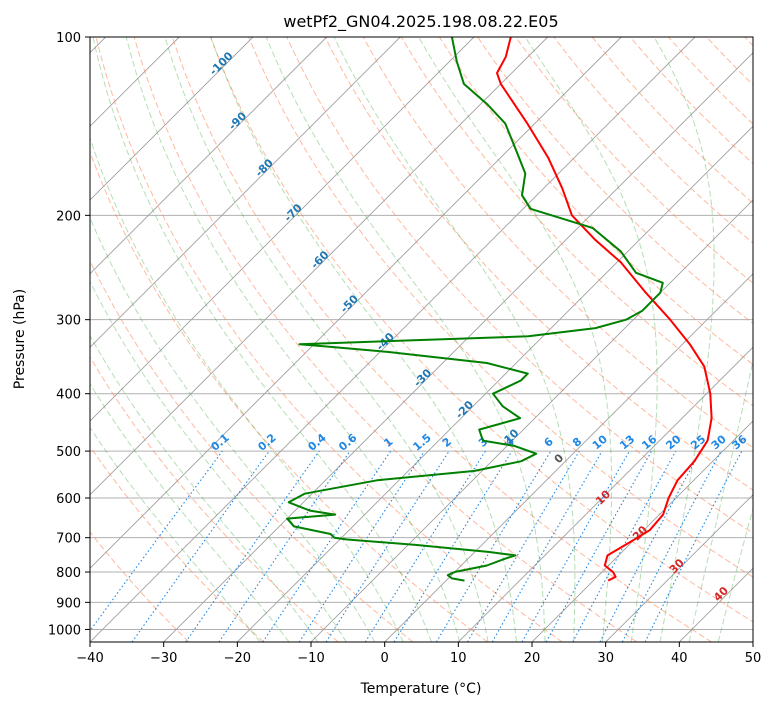  Describe the element at coordinates (68, 321) in the screenshot. I see `y-tick-label: 300` at that location.